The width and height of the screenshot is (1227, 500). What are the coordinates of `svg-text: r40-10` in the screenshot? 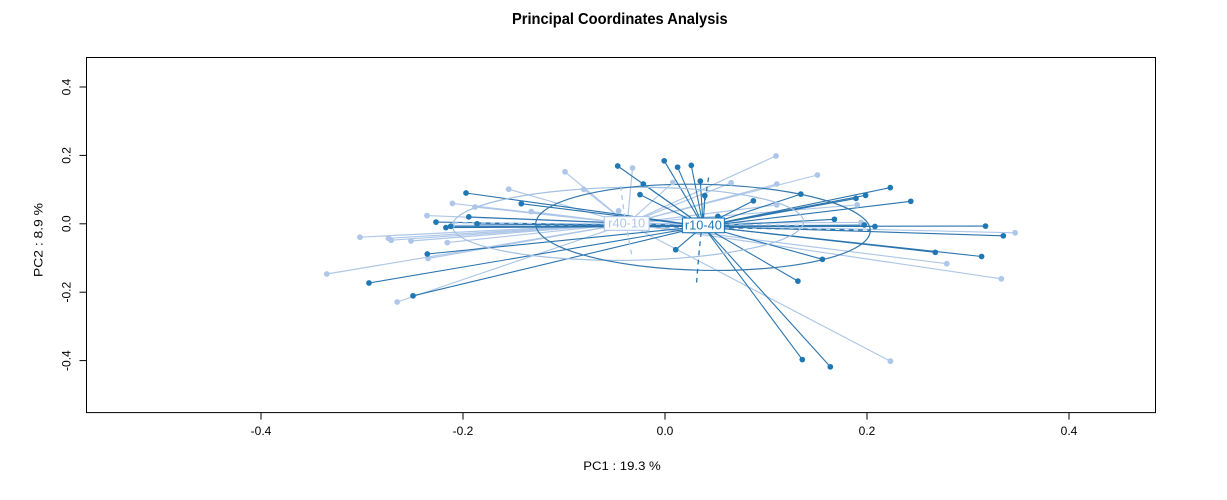 It's located at (626, 224).